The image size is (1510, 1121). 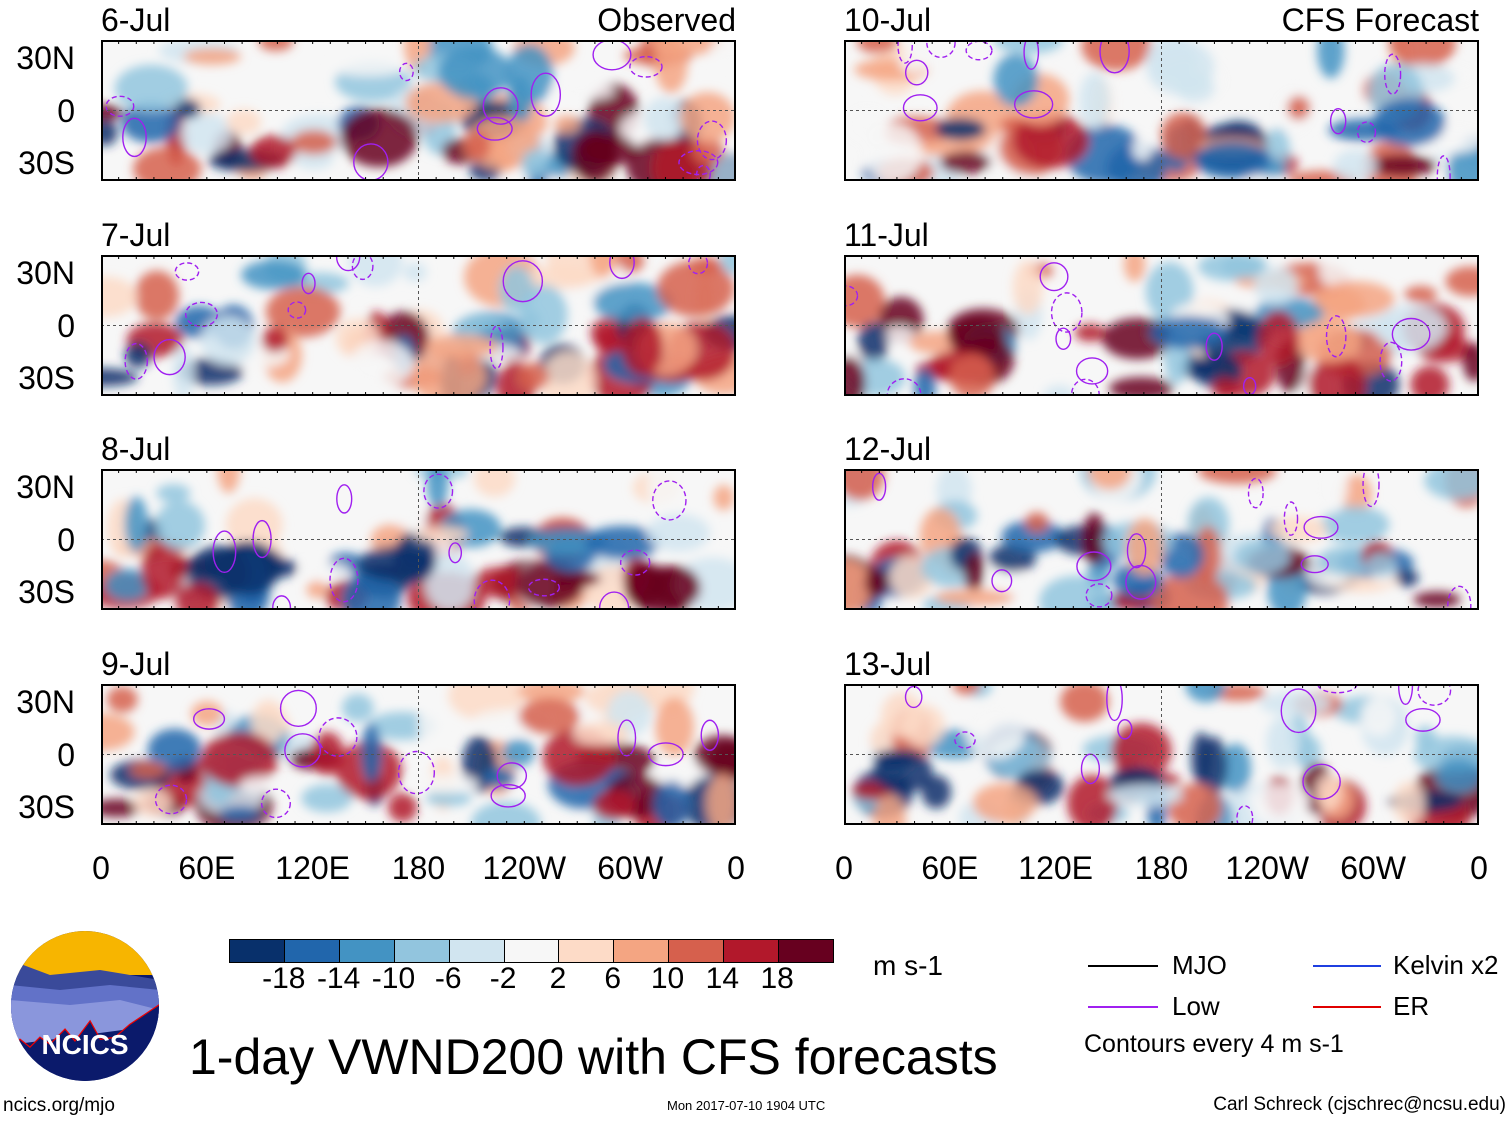 I want to click on legend-label-kelvin: Kelvin x2, so click(x=1446, y=965).